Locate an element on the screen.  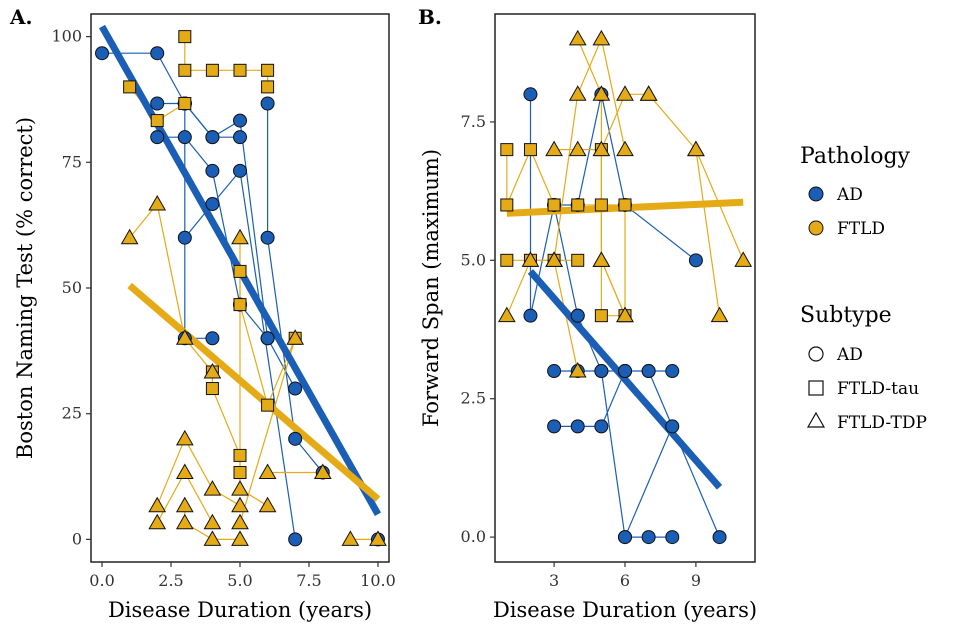
legend-subtype-ad: AD is located at coordinates (849, 355).